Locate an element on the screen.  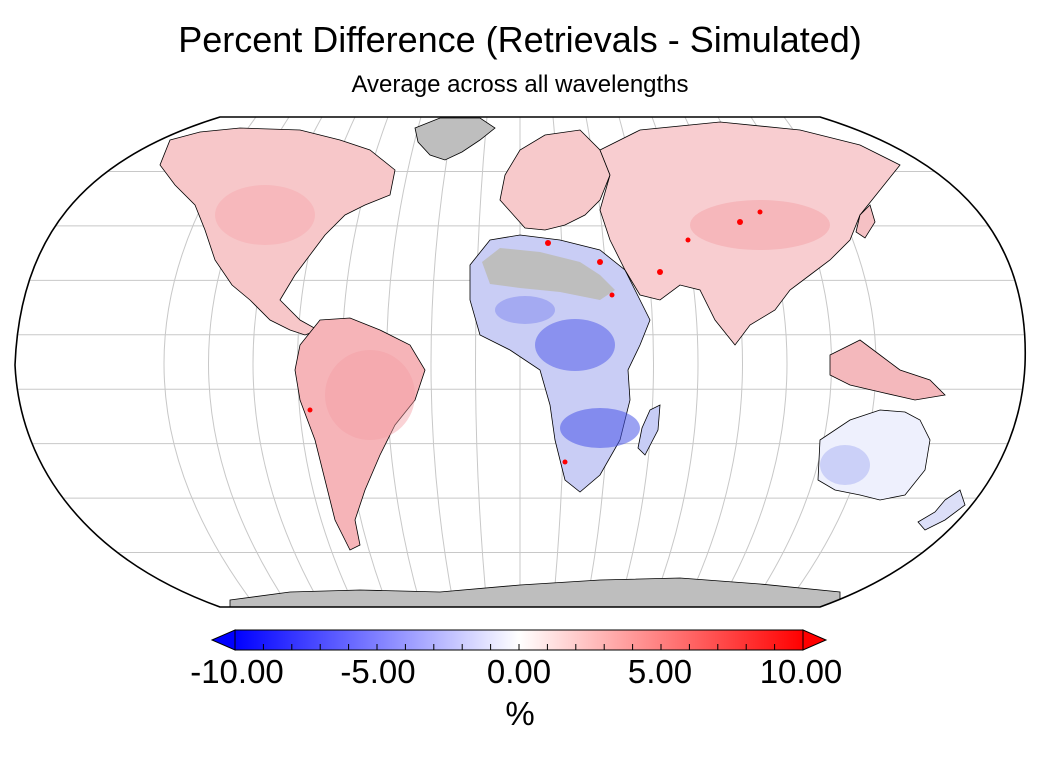
southeast-asia-islands is located at coordinates (887, 370).